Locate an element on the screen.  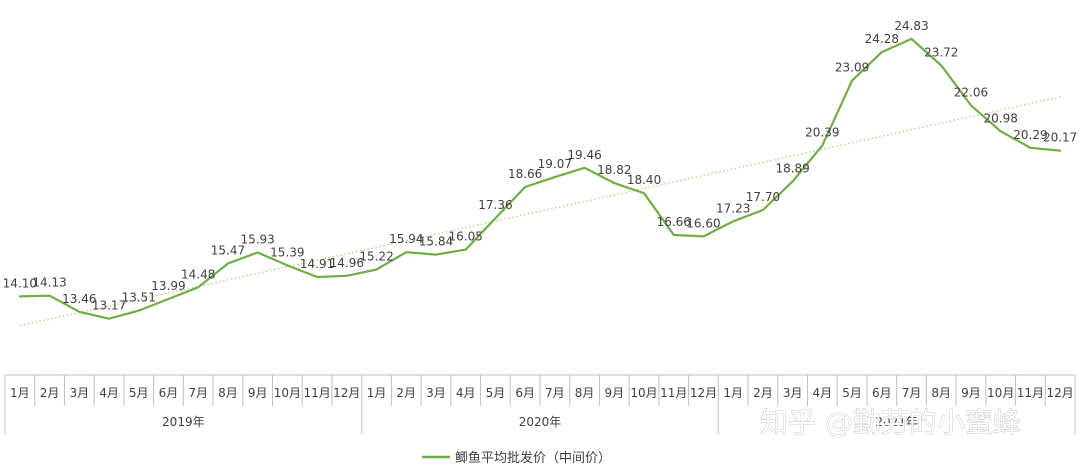
watermark: 知乎 @勤劳的小蜜蜂 is located at coordinates (890, 422).